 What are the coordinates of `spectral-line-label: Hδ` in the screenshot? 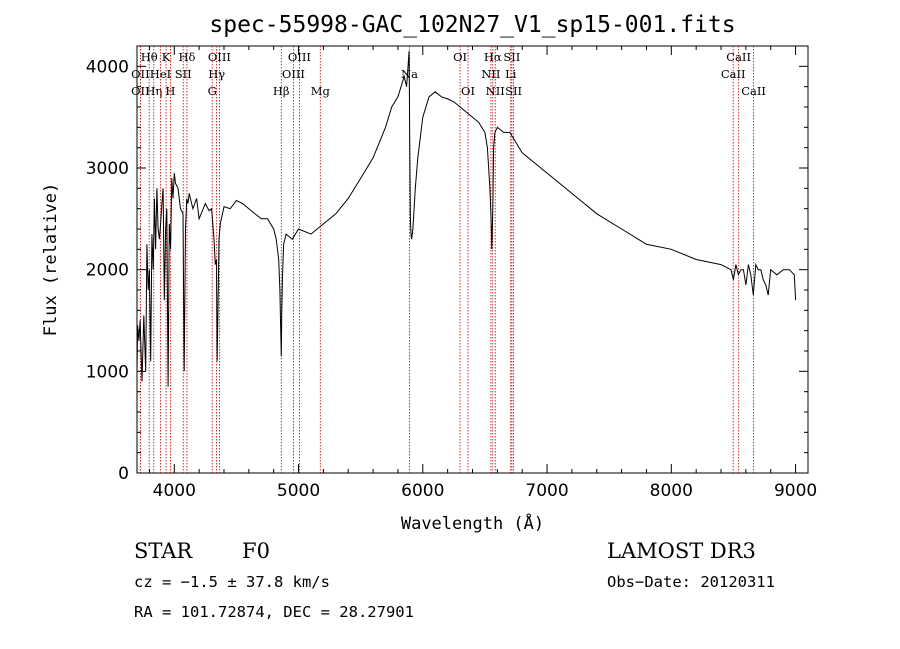 It's located at (186, 57).